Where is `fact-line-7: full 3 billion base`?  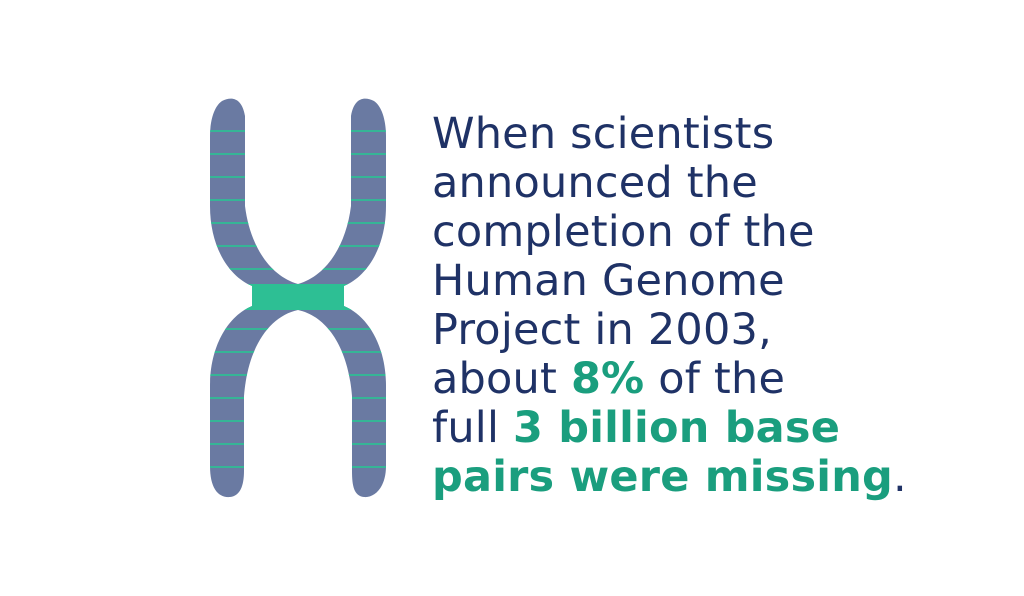 fact-line-7: full 3 billion base is located at coordinates (692, 428).